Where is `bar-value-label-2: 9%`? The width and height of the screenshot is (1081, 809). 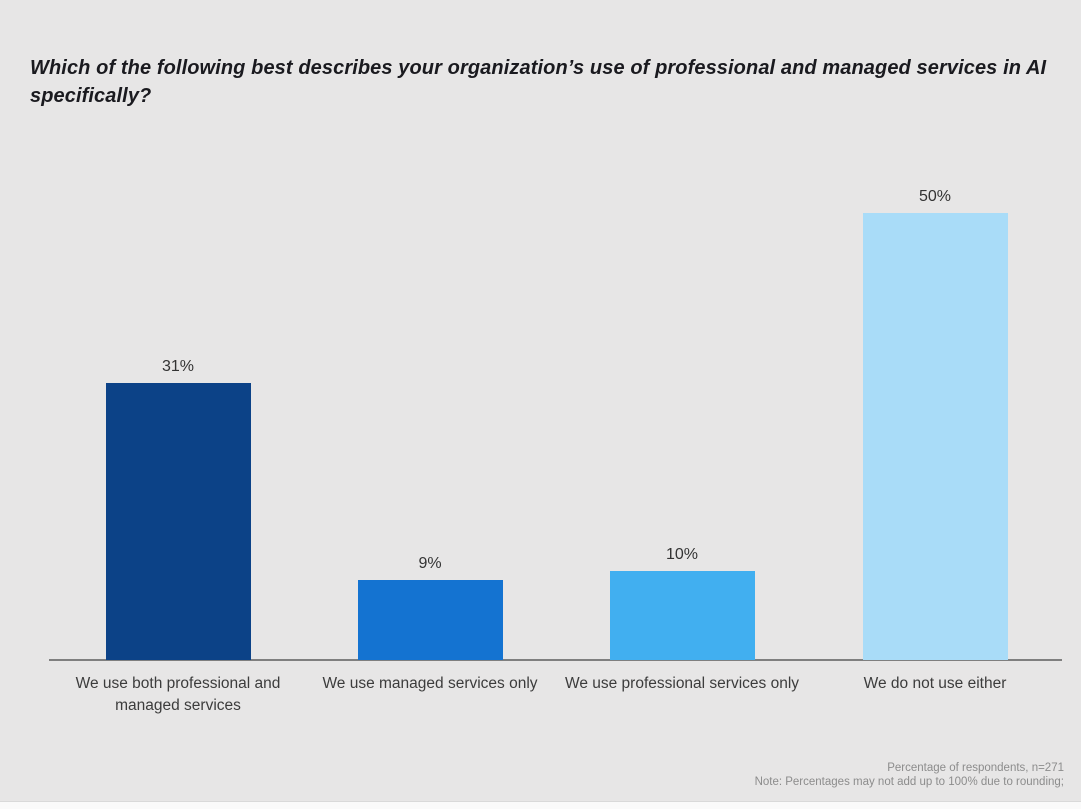
bar-value-label-2: 9% is located at coordinates (430, 563).